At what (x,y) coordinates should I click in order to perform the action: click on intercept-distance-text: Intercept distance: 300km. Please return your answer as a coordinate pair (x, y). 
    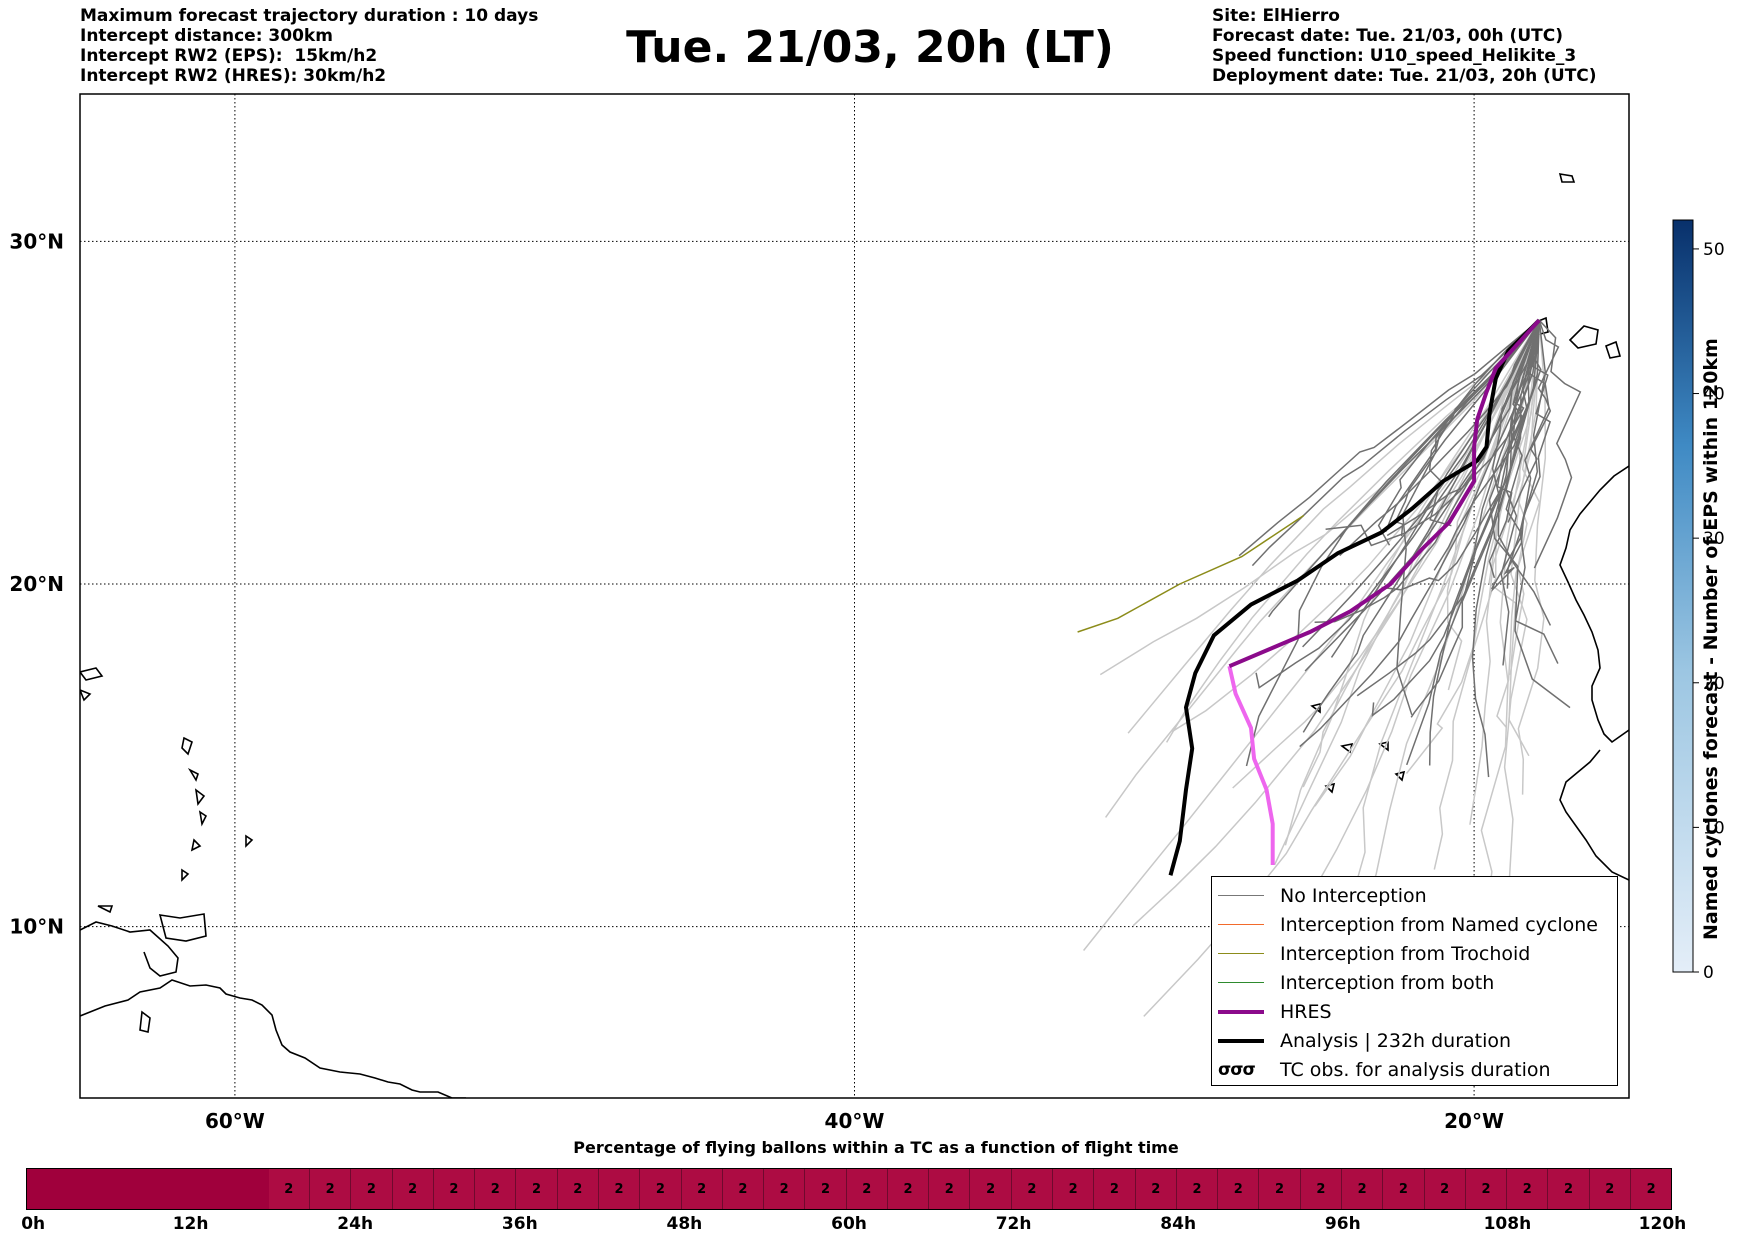
    Looking at the image, I should click on (206, 36).